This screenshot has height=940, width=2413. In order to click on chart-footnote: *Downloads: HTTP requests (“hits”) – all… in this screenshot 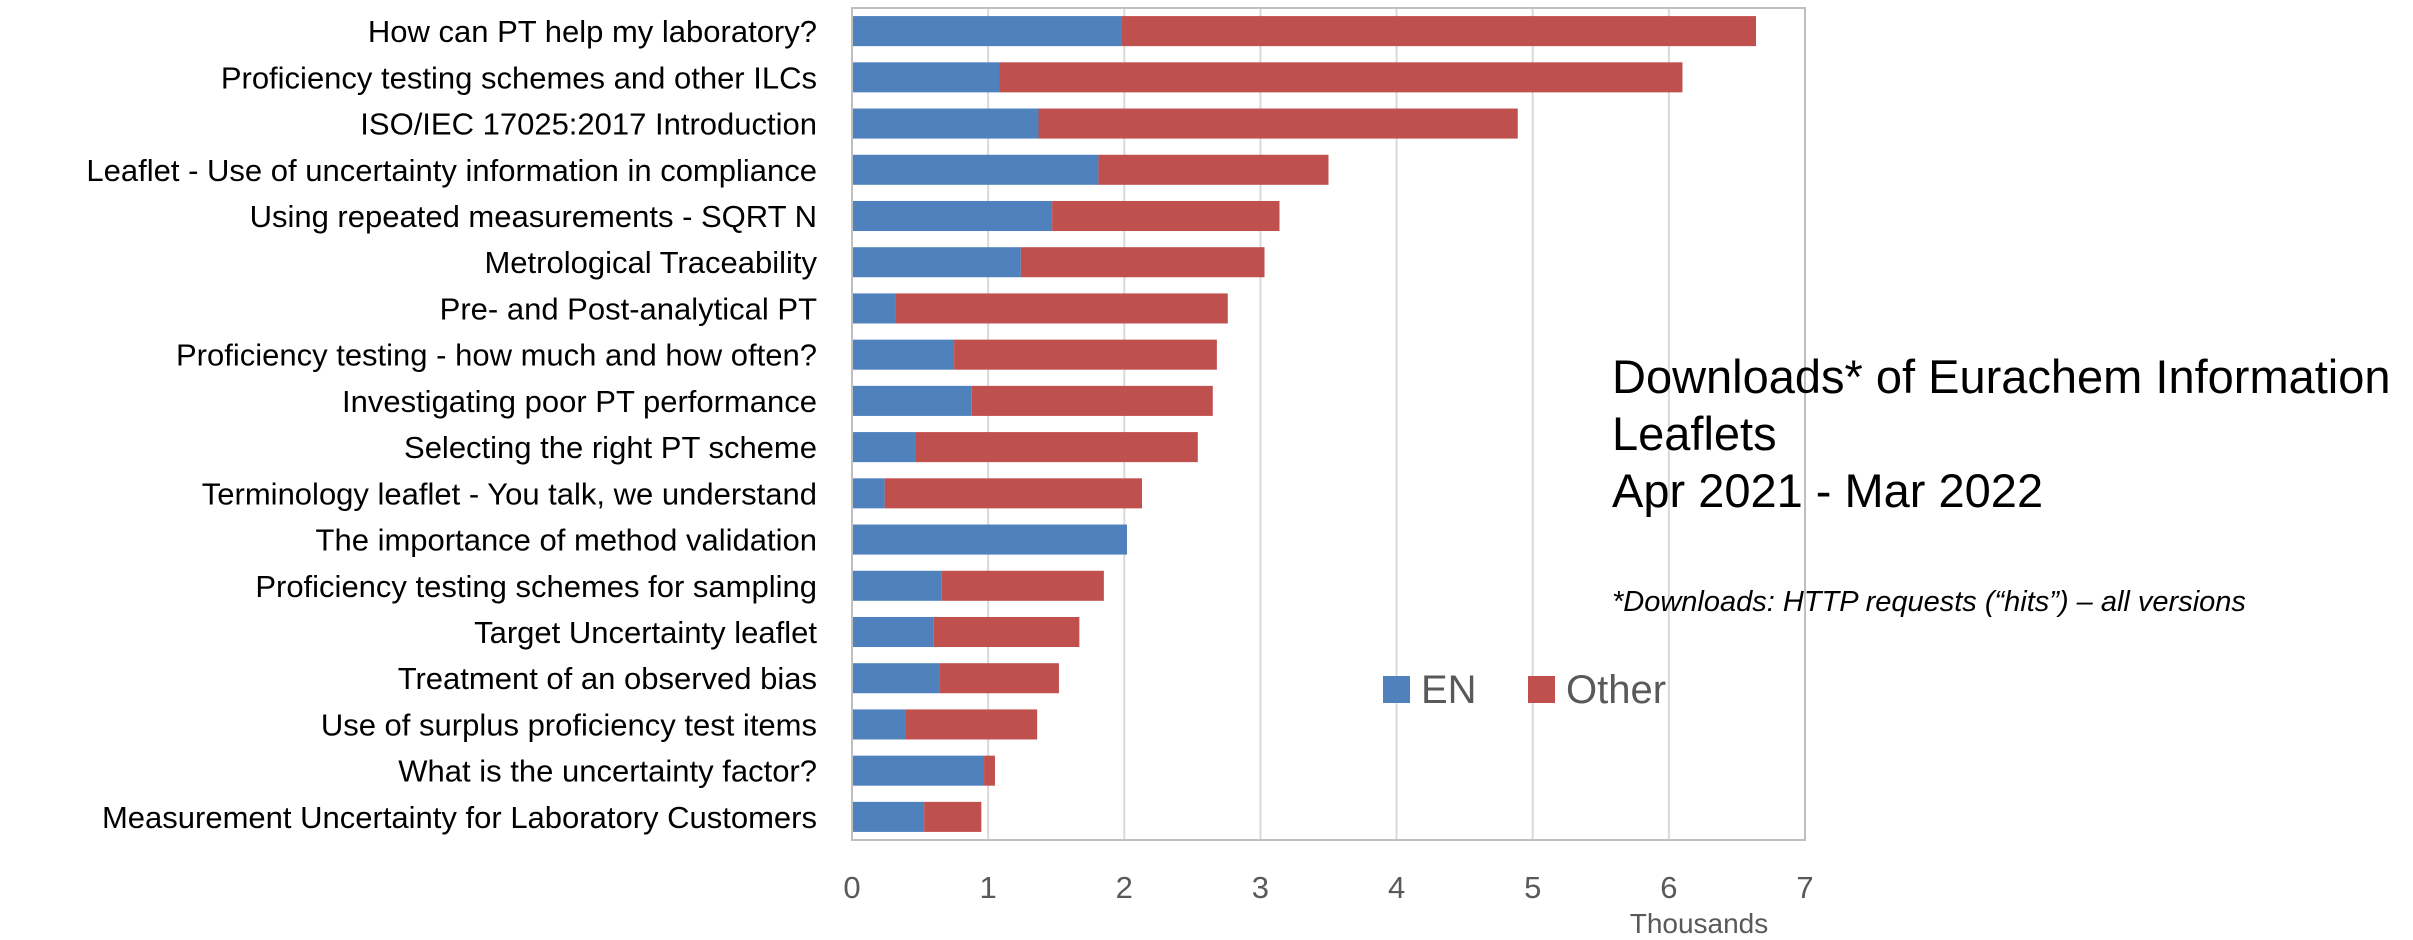, I will do `click(1929, 602)`.